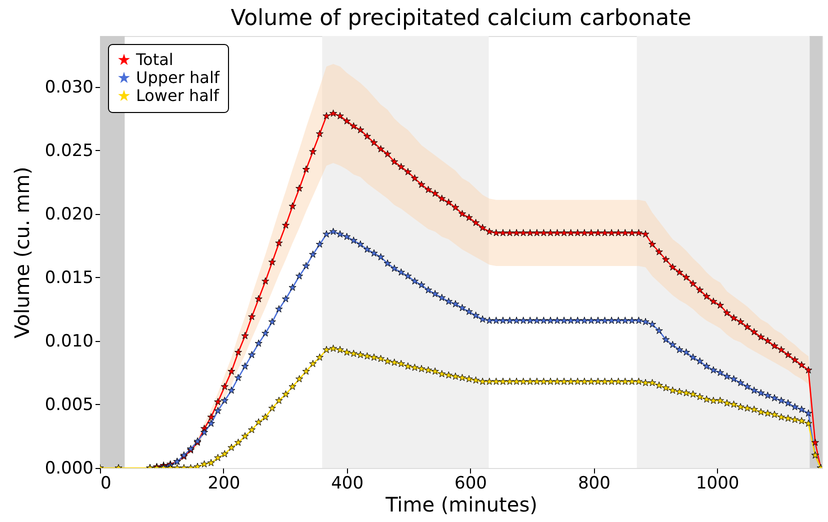 This screenshot has width=828, height=522. What do you see at coordinates (347, 484) in the screenshot?
I see `x-tick-label: 400` at bounding box center [347, 484].